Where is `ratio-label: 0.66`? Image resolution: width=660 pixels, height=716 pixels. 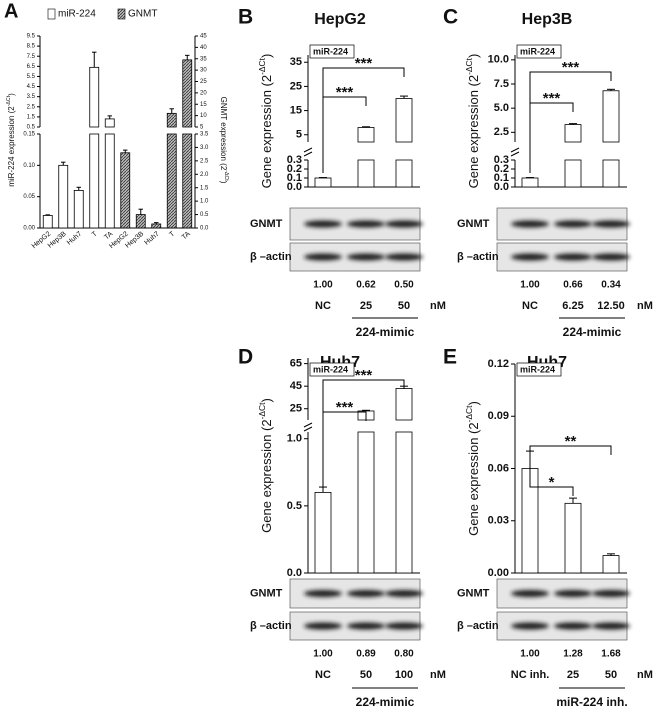
ratio-label: 0.66 is located at coordinates (573, 285).